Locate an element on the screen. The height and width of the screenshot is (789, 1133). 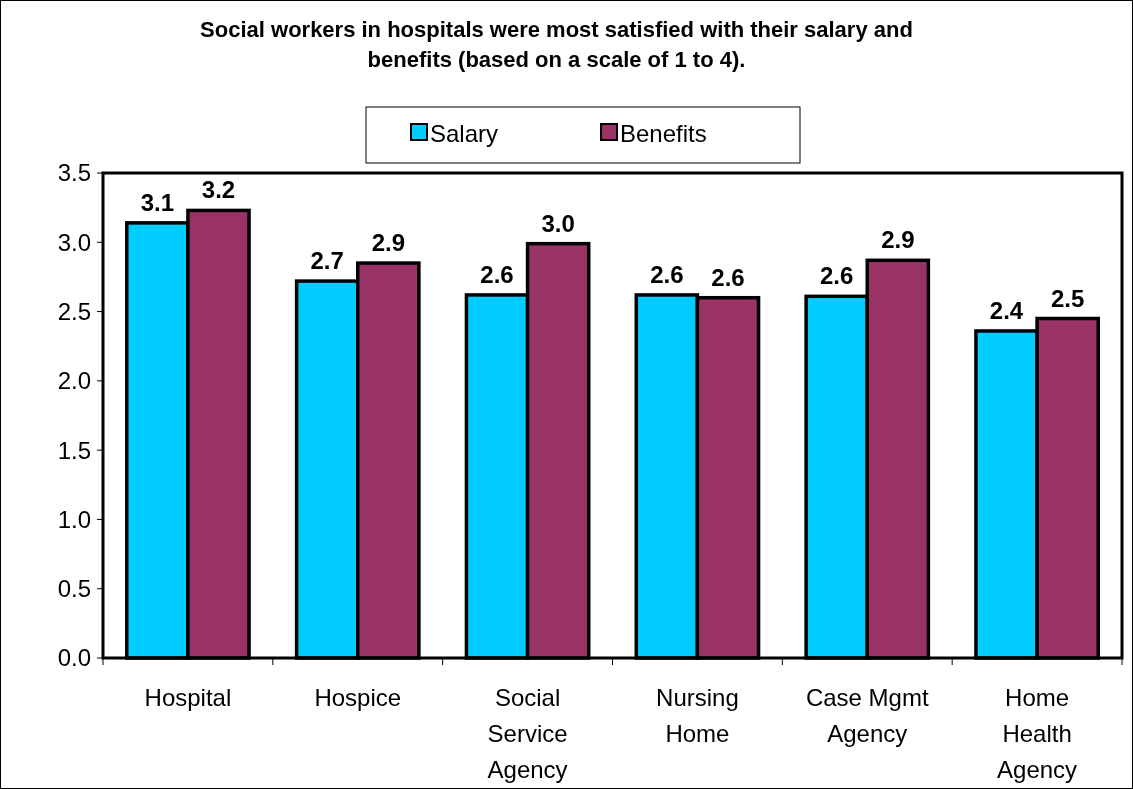
x-tick-label: Hospice is located at coordinates (358, 697).